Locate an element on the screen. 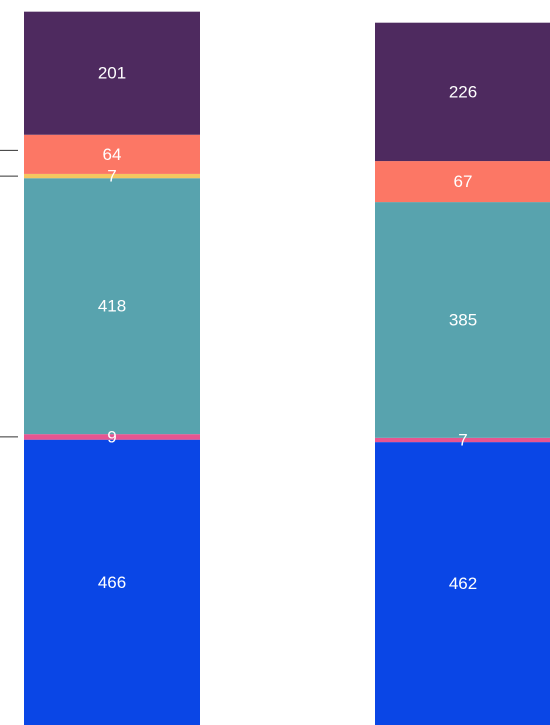  data-label-s0-c1: 462 is located at coordinates (463, 583).